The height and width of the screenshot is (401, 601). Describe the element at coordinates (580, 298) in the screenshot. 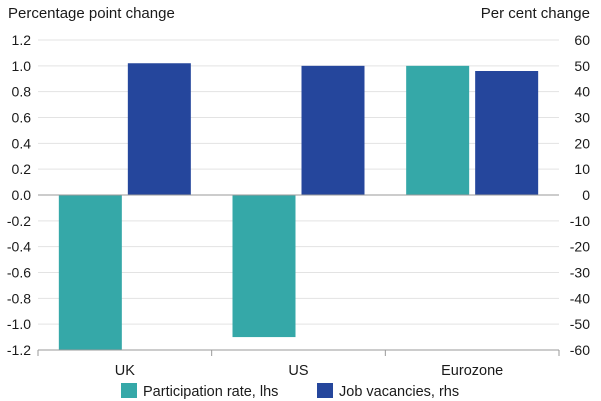

I see `right-tick-label: -40` at that location.